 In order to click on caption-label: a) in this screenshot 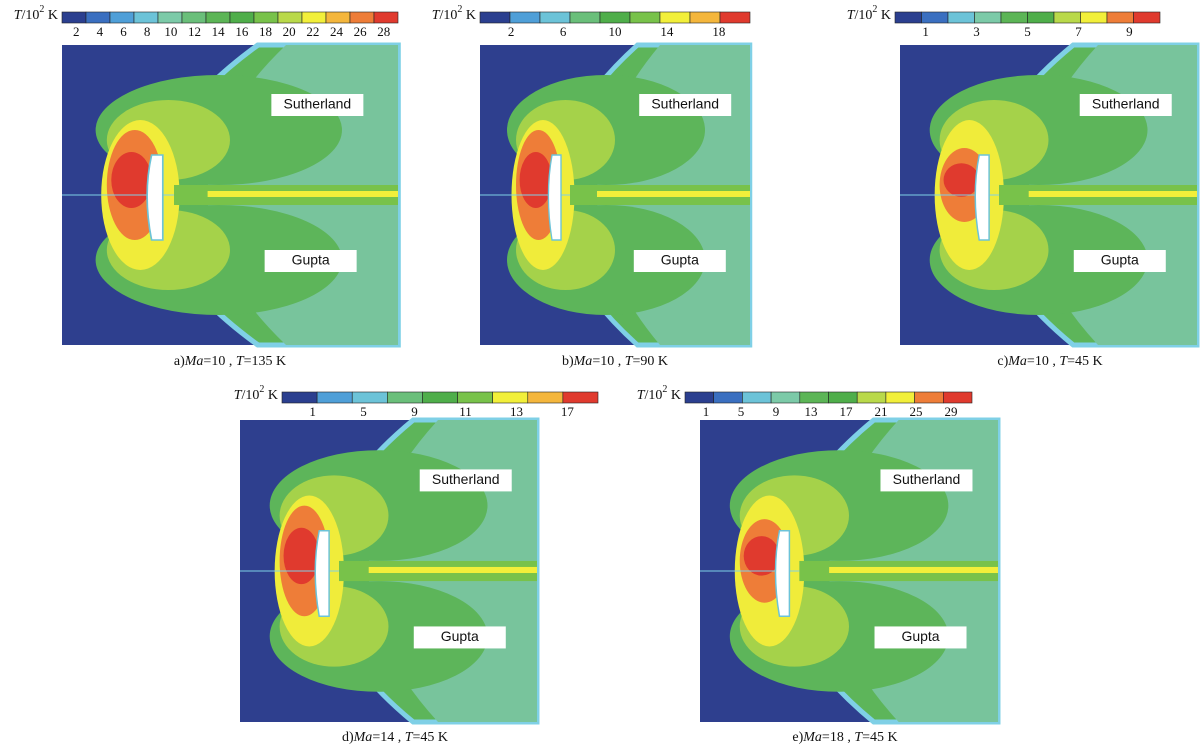, I will do `click(179, 361)`.